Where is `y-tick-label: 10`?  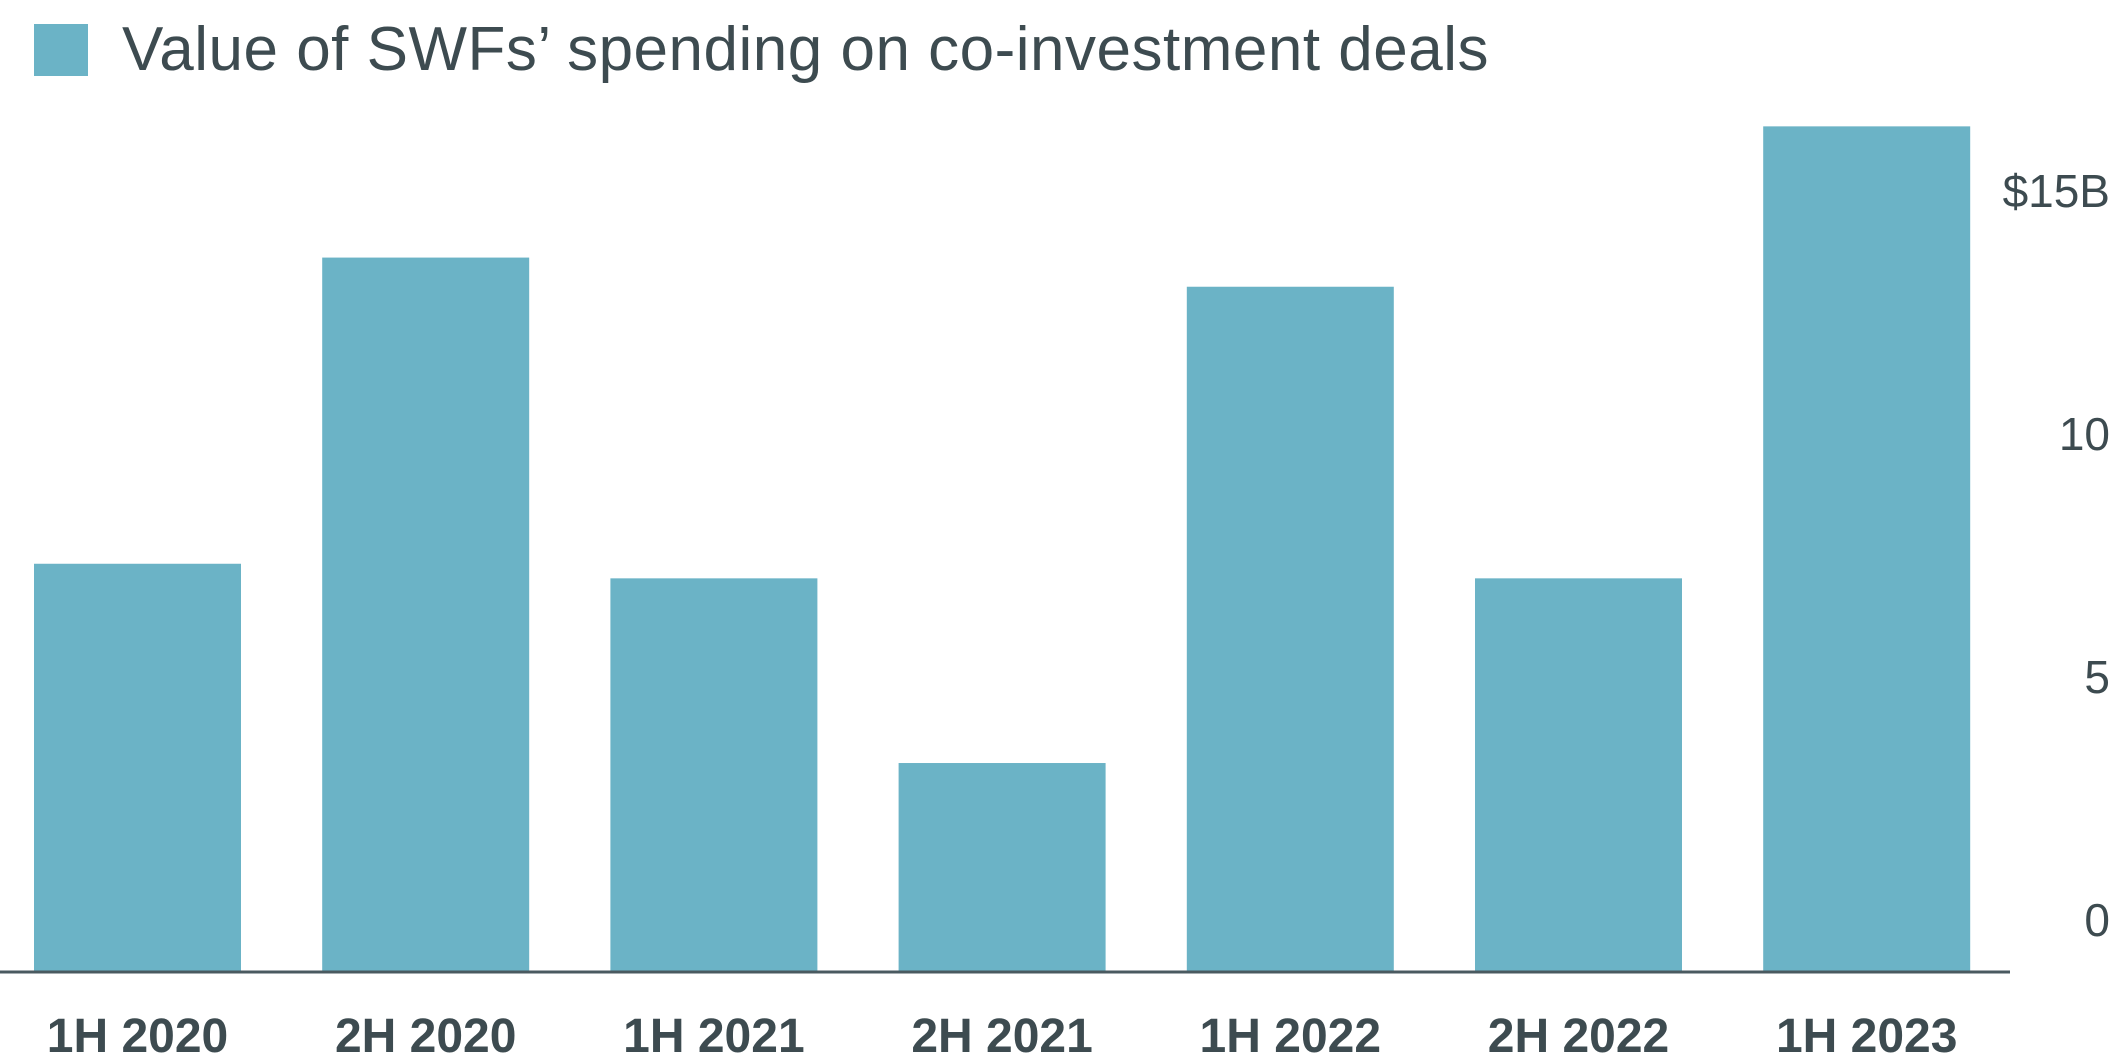
y-tick-label: 10 is located at coordinates (2084, 434).